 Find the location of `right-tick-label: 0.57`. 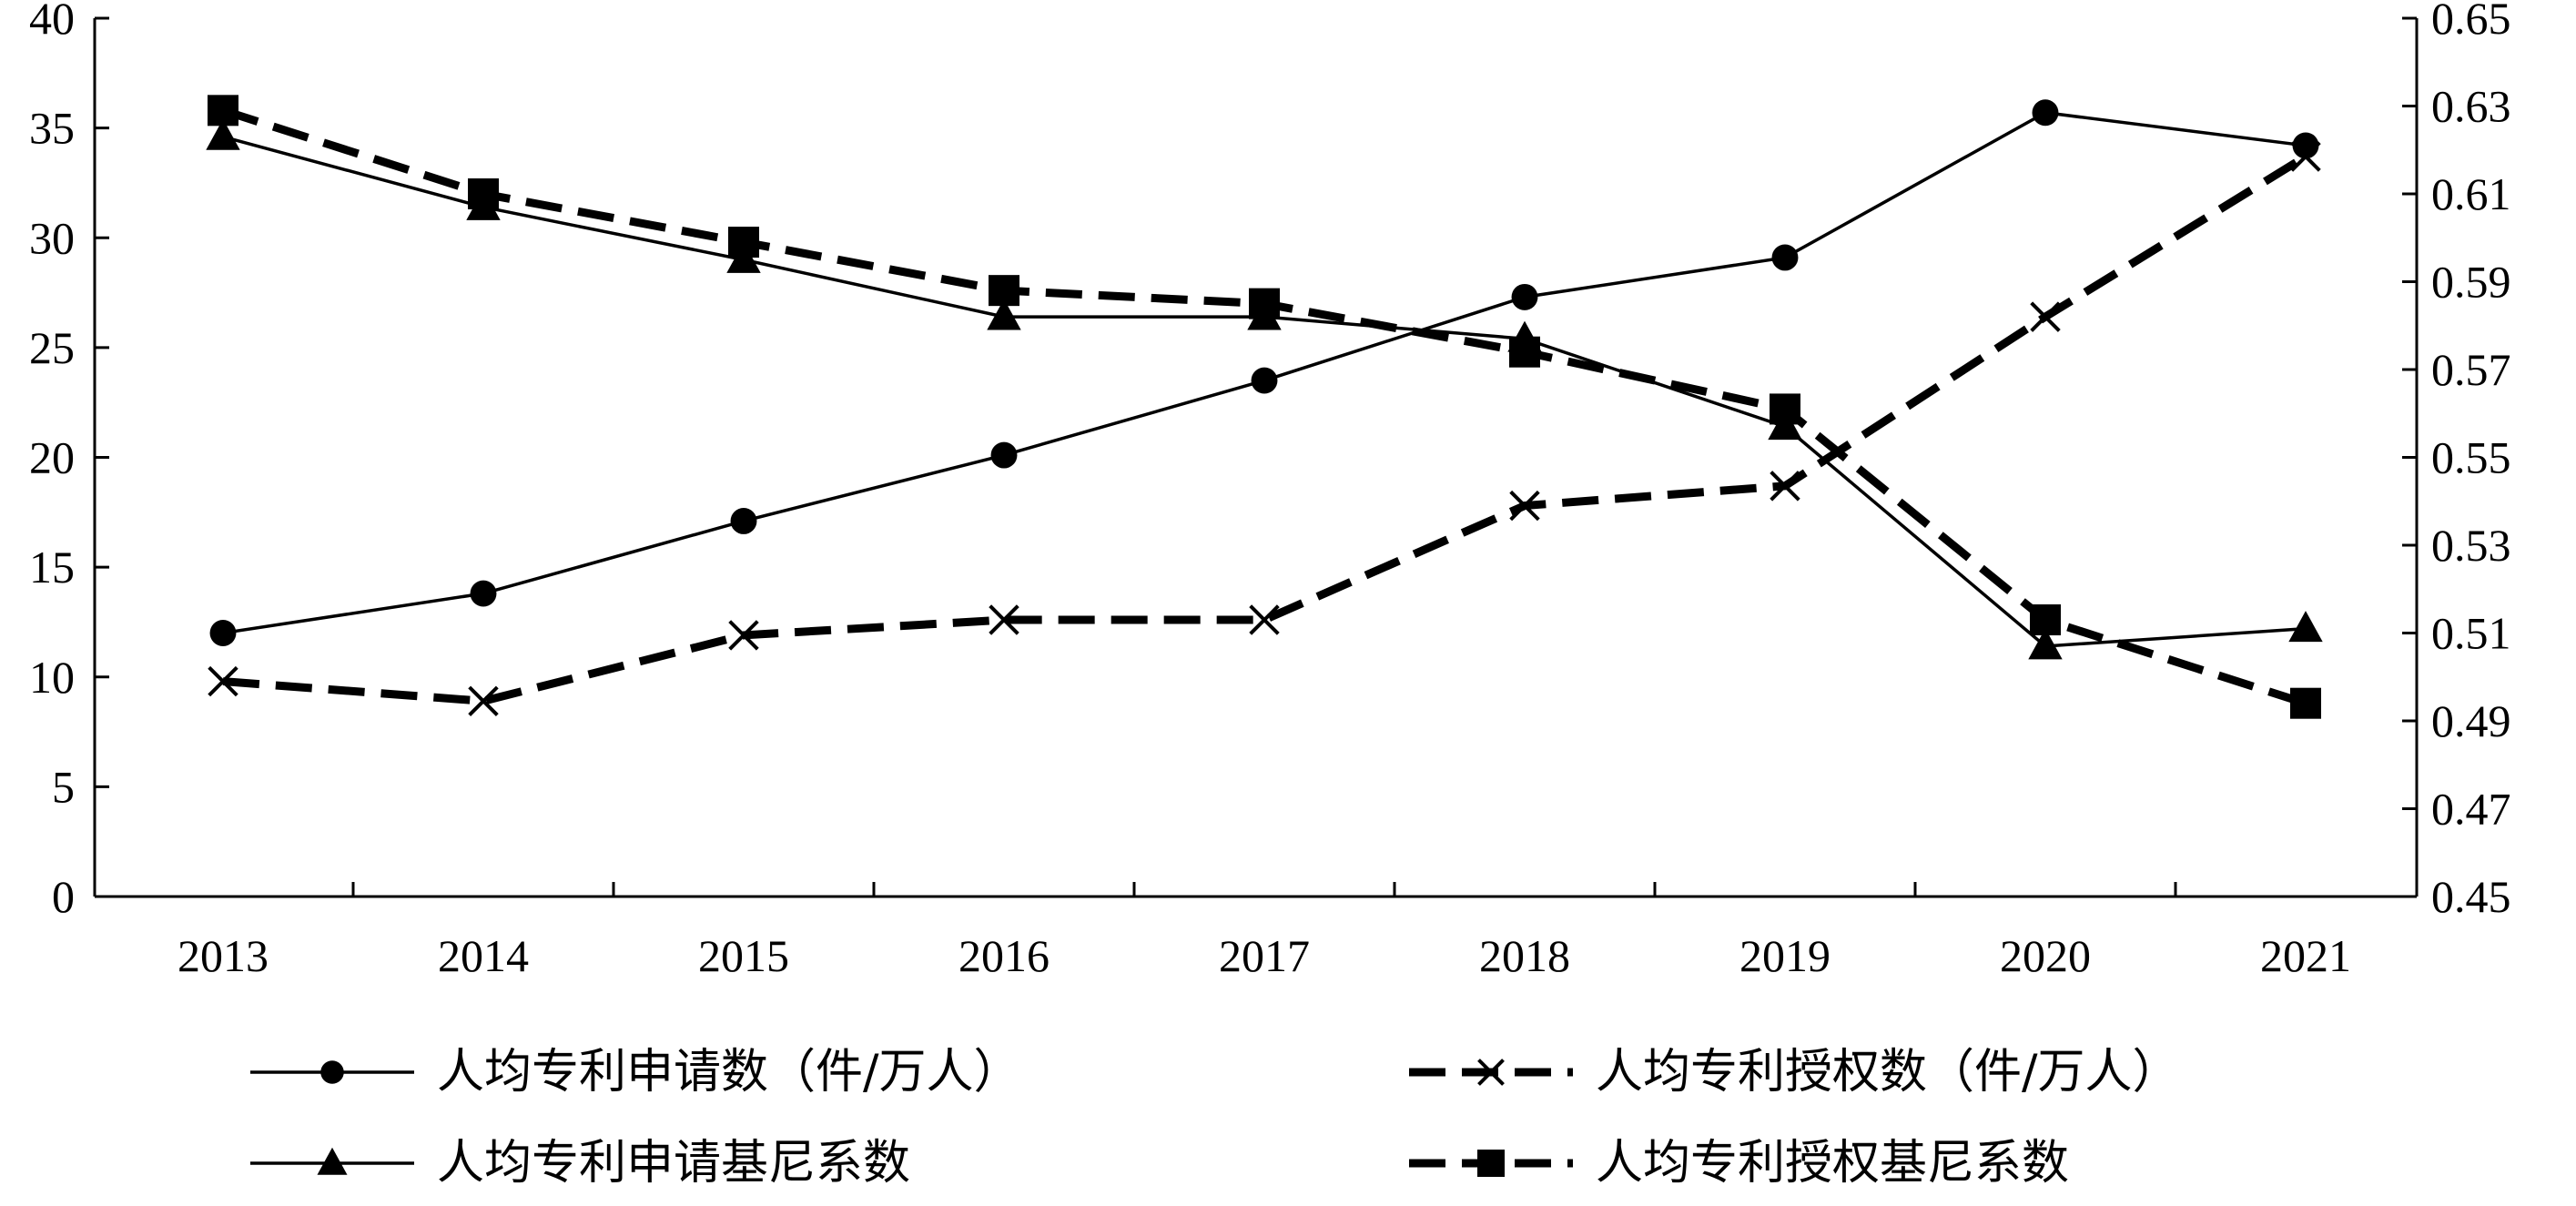

right-tick-label: 0.57 is located at coordinates (2471, 370).